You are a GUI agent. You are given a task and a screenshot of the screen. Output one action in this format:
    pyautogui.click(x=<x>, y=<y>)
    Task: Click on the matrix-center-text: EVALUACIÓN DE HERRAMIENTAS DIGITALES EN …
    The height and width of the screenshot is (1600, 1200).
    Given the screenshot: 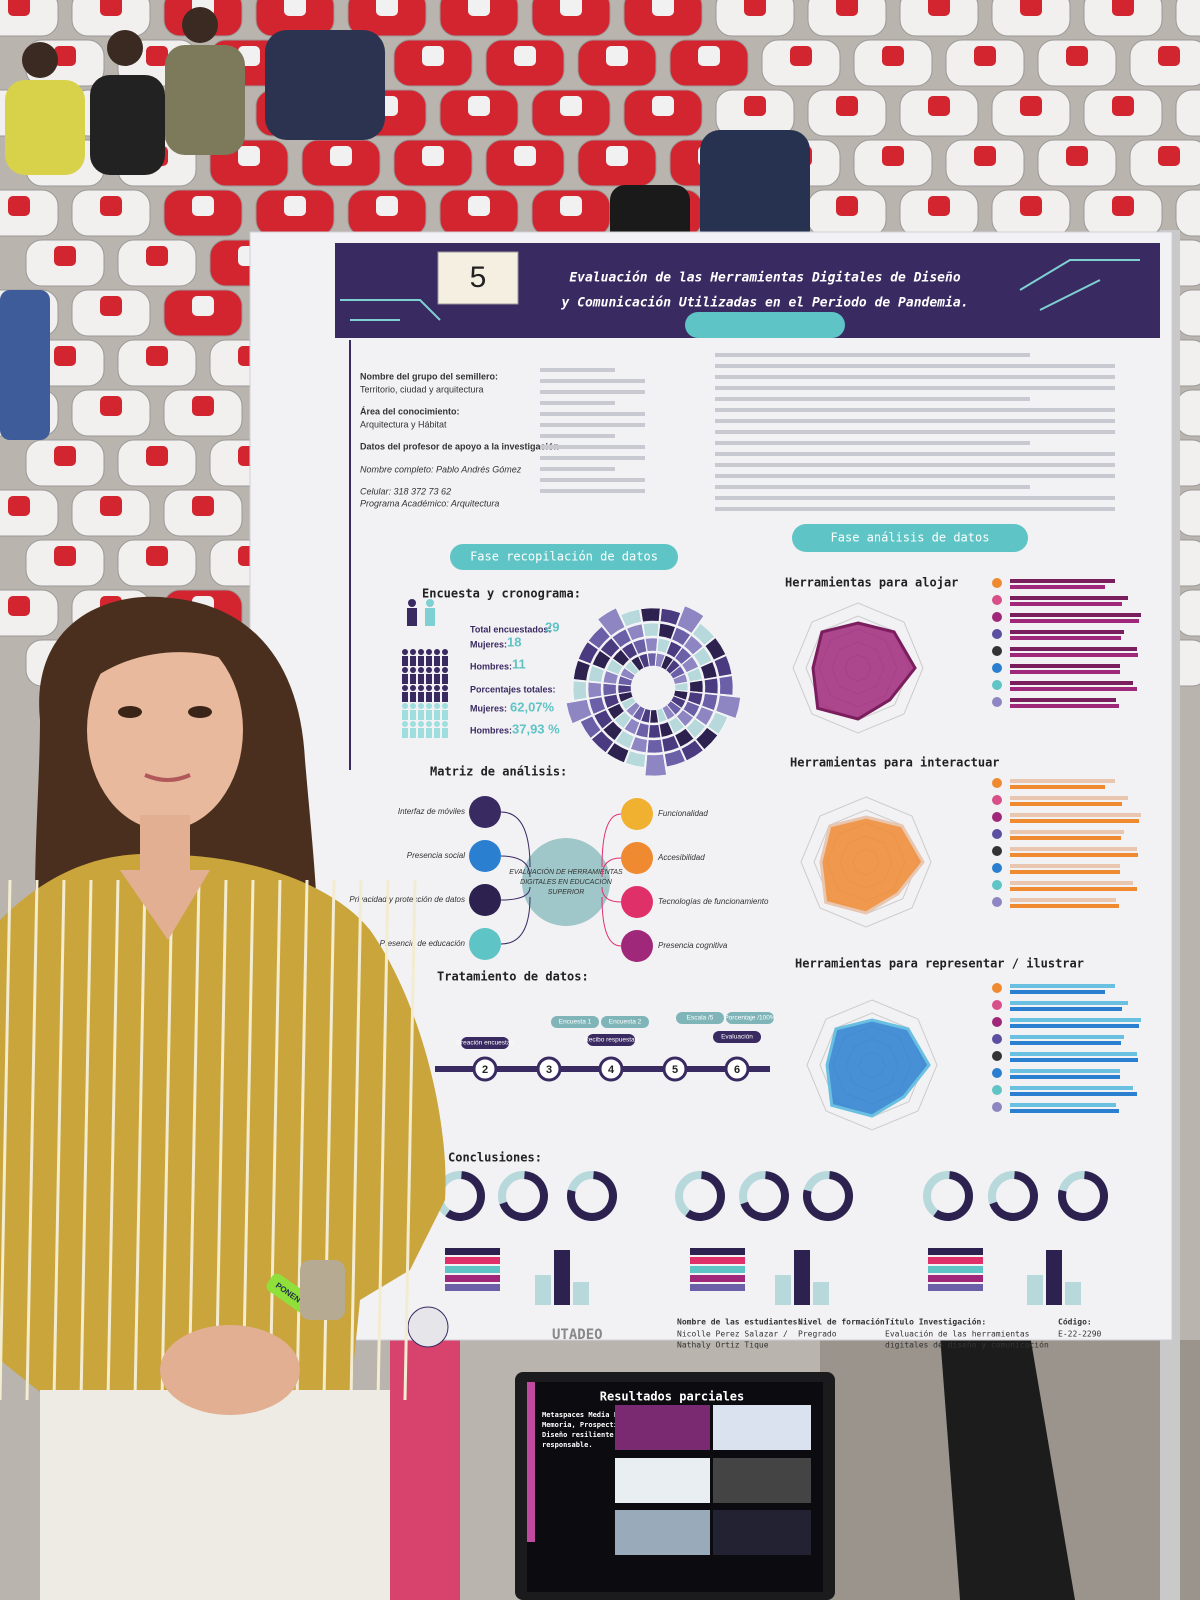 What is the action you would take?
    pyautogui.click(x=566, y=881)
    